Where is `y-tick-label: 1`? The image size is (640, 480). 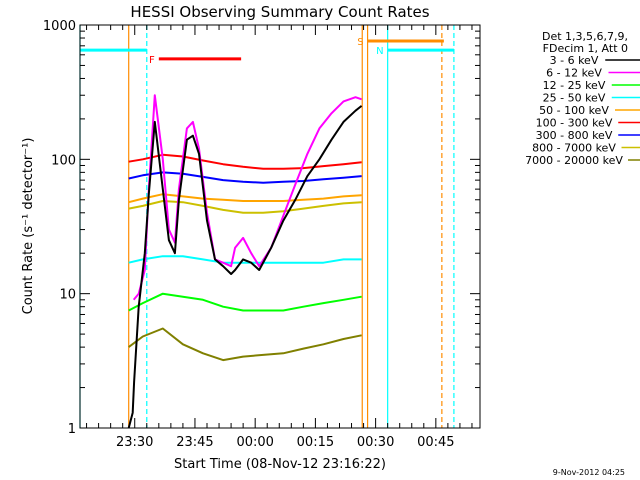 y-tick-label: 1 is located at coordinates (72, 429).